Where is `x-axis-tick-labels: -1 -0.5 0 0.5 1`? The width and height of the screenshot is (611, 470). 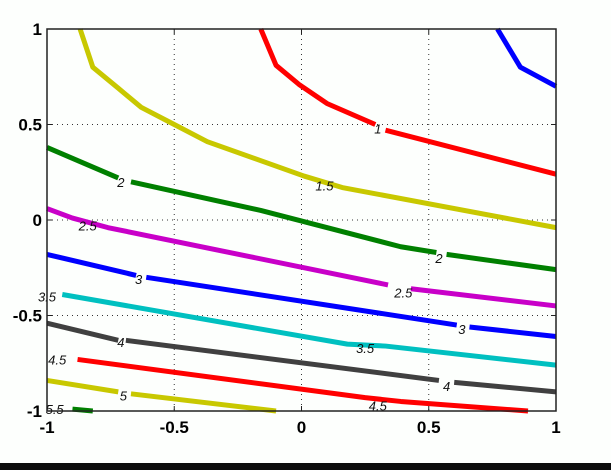 x-axis-tick-labels: -1 -0.5 0 0.5 1 is located at coordinates (299, 427).